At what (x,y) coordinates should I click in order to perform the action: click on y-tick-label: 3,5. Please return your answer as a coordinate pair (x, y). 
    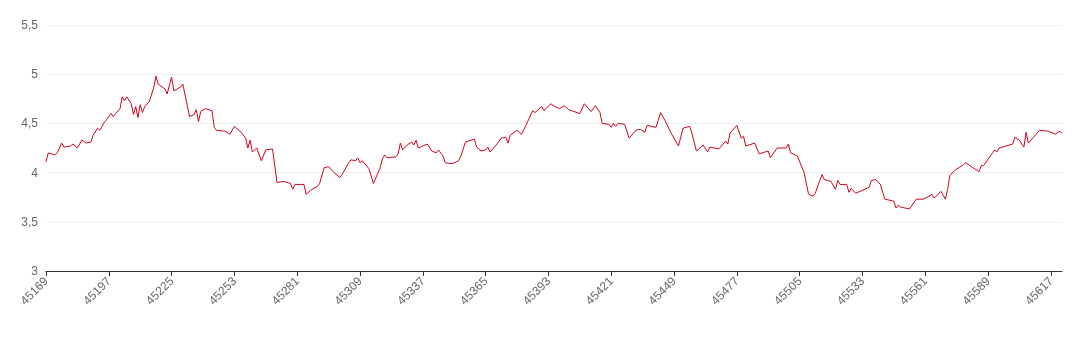
    Looking at the image, I should click on (30, 221).